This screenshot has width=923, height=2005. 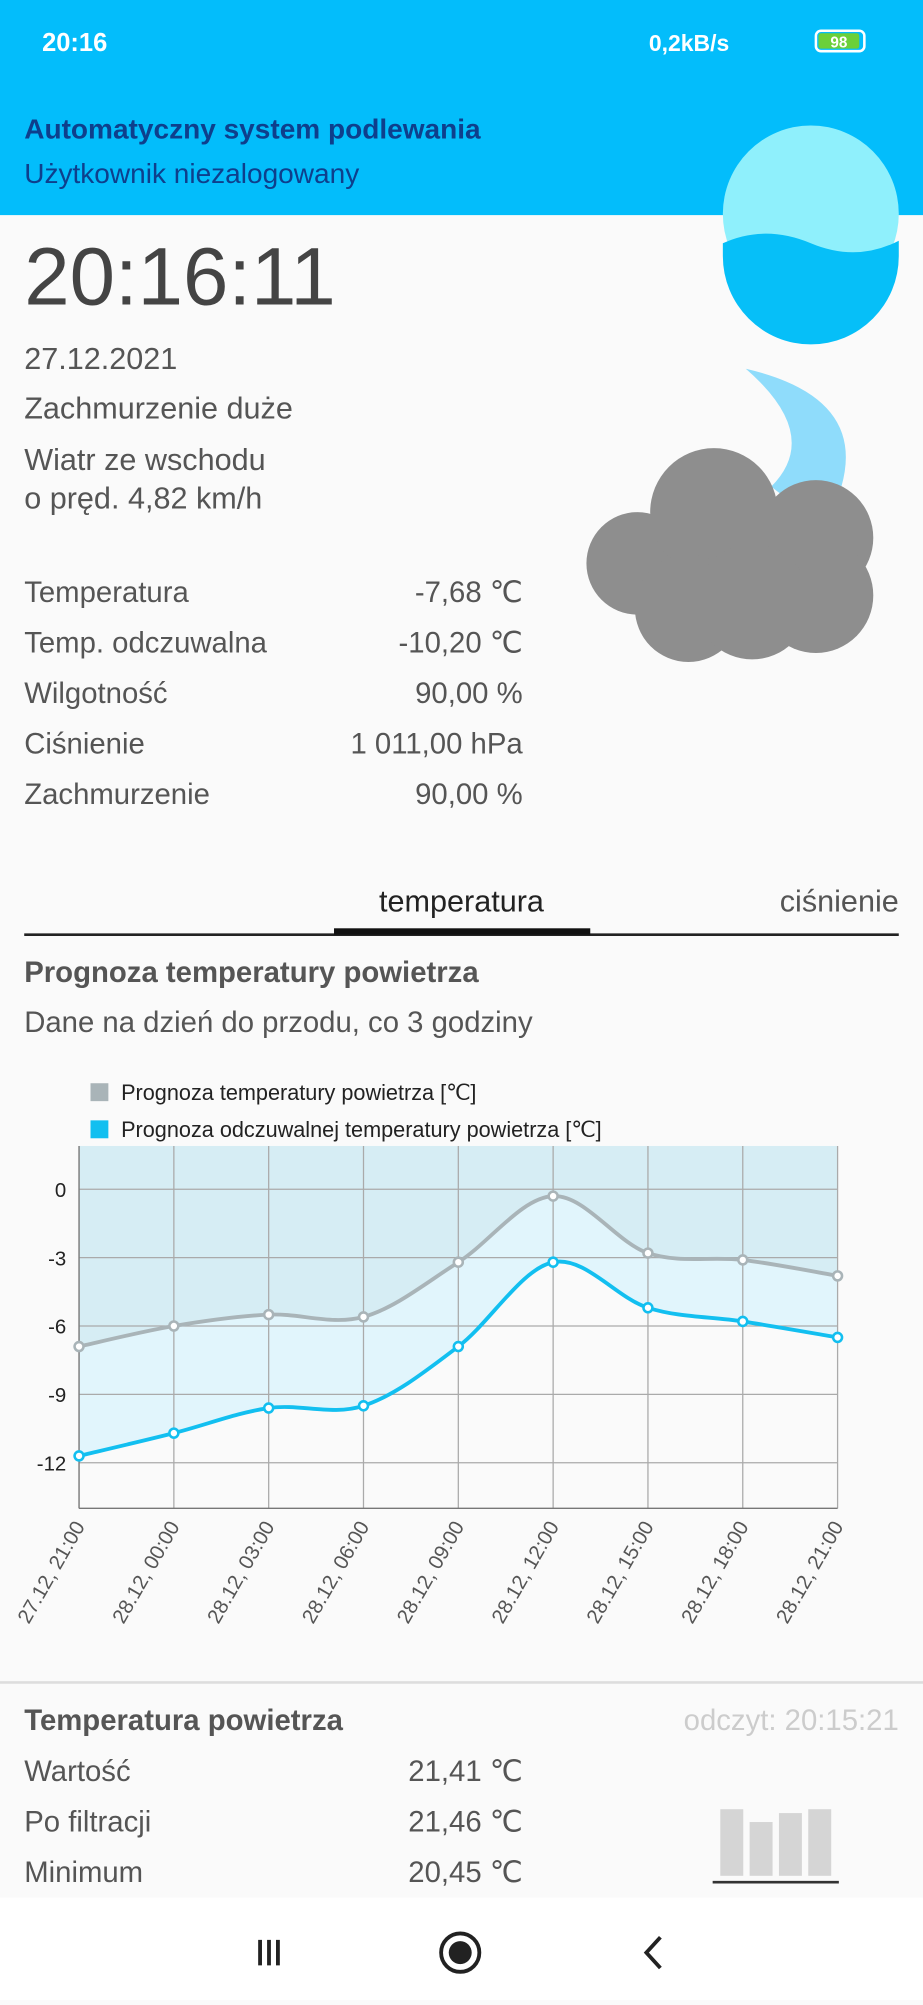 I want to click on x-tick-label: 28.12, 12:00, so click(x=525, y=1572).